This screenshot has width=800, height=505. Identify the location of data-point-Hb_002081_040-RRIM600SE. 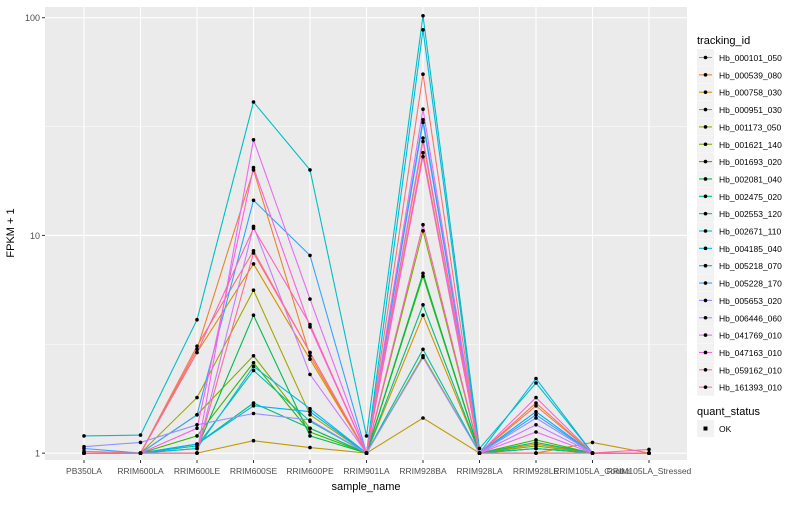
(253, 315).